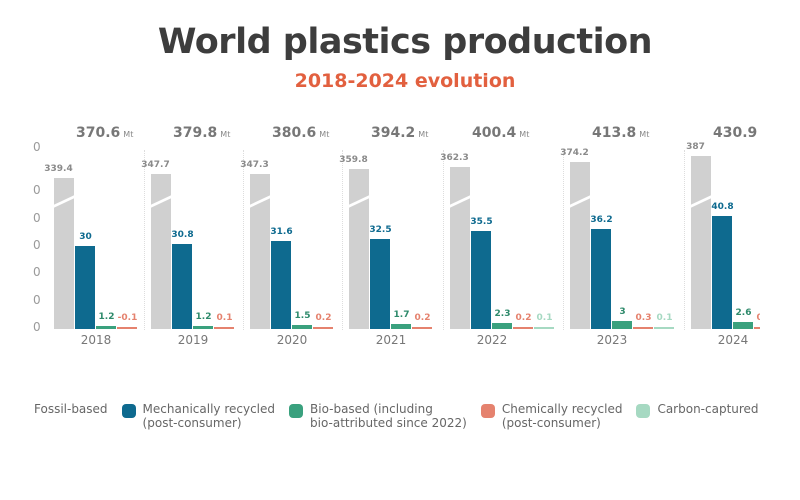 The image size is (800, 500). Describe the element at coordinates (574, 152) in the screenshot. I see `data-label: 374.2` at that location.